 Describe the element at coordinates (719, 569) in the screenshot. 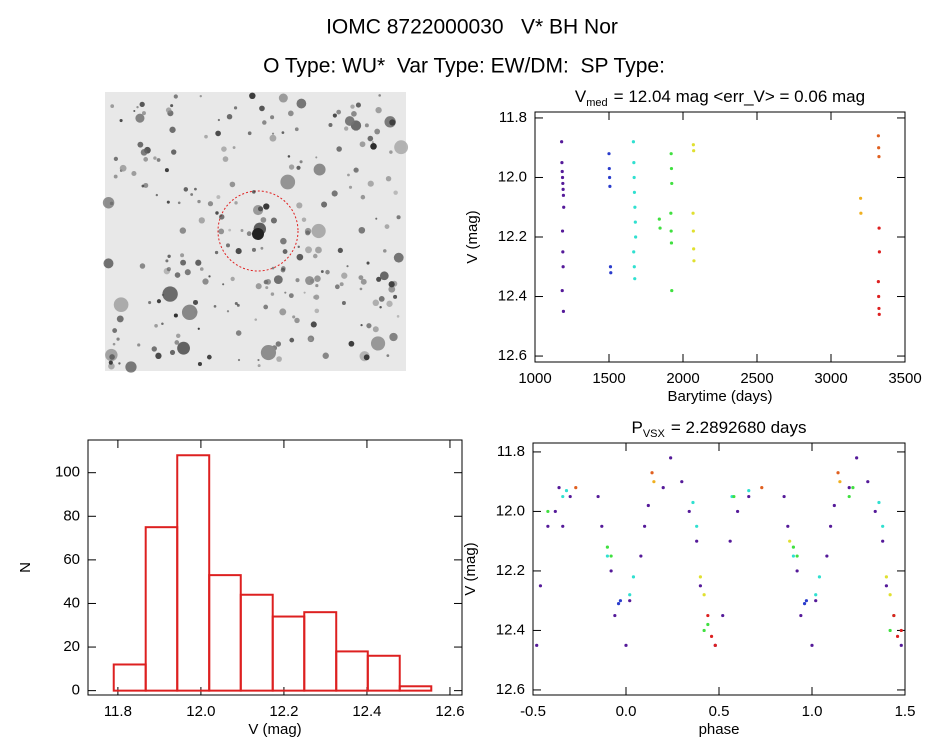

I see `plot-frame` at that location.